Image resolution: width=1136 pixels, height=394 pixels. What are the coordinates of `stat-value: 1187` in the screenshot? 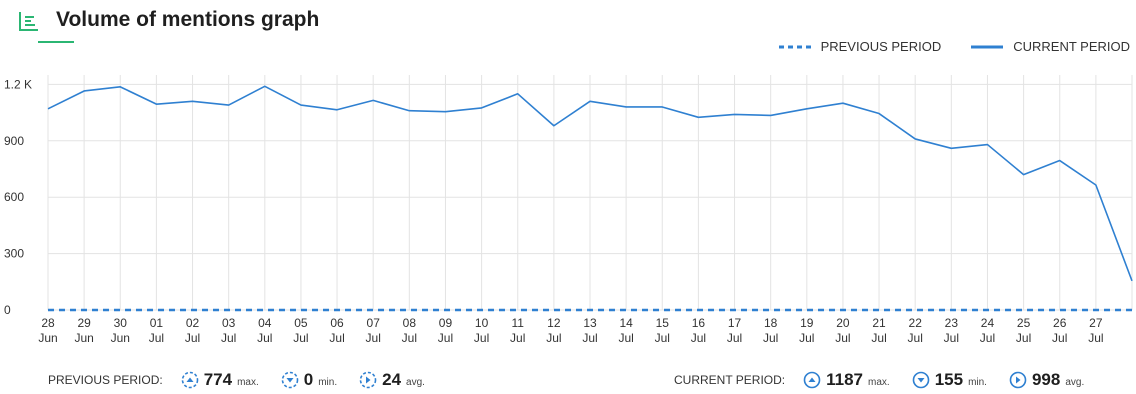 It's located at (845, 379).